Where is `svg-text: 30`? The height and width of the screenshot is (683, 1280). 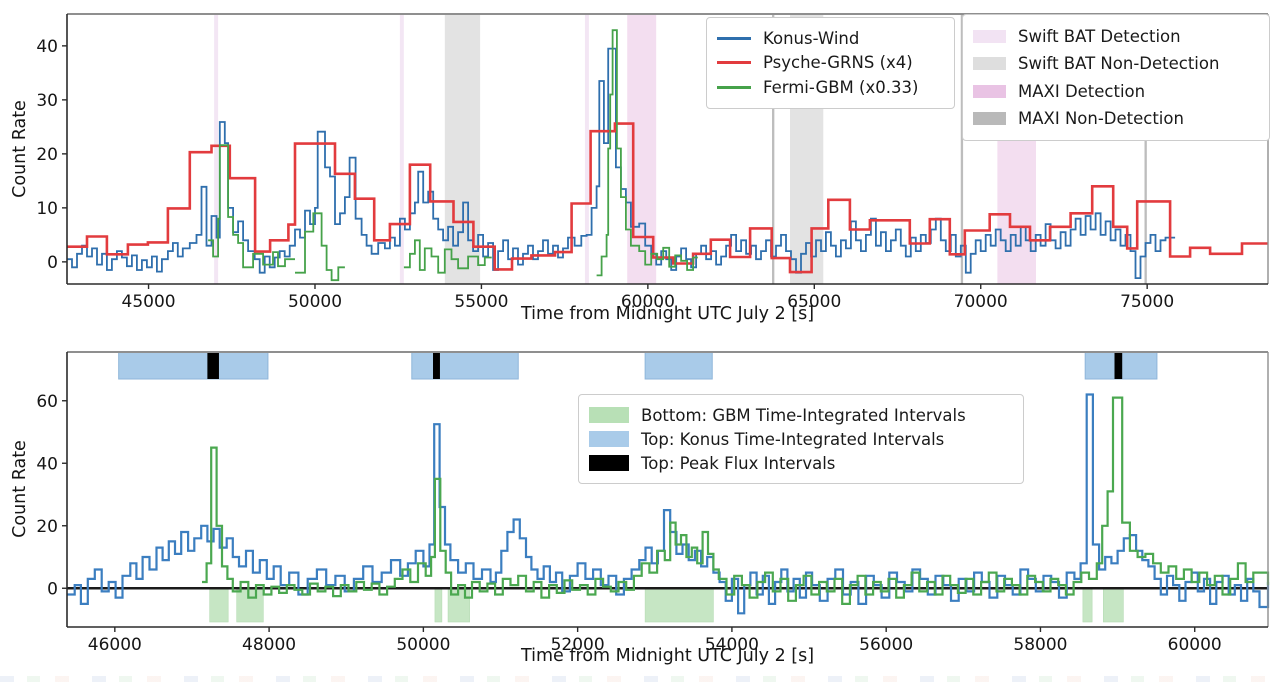
svg-text: 30 is located at coordinates (47, 101).